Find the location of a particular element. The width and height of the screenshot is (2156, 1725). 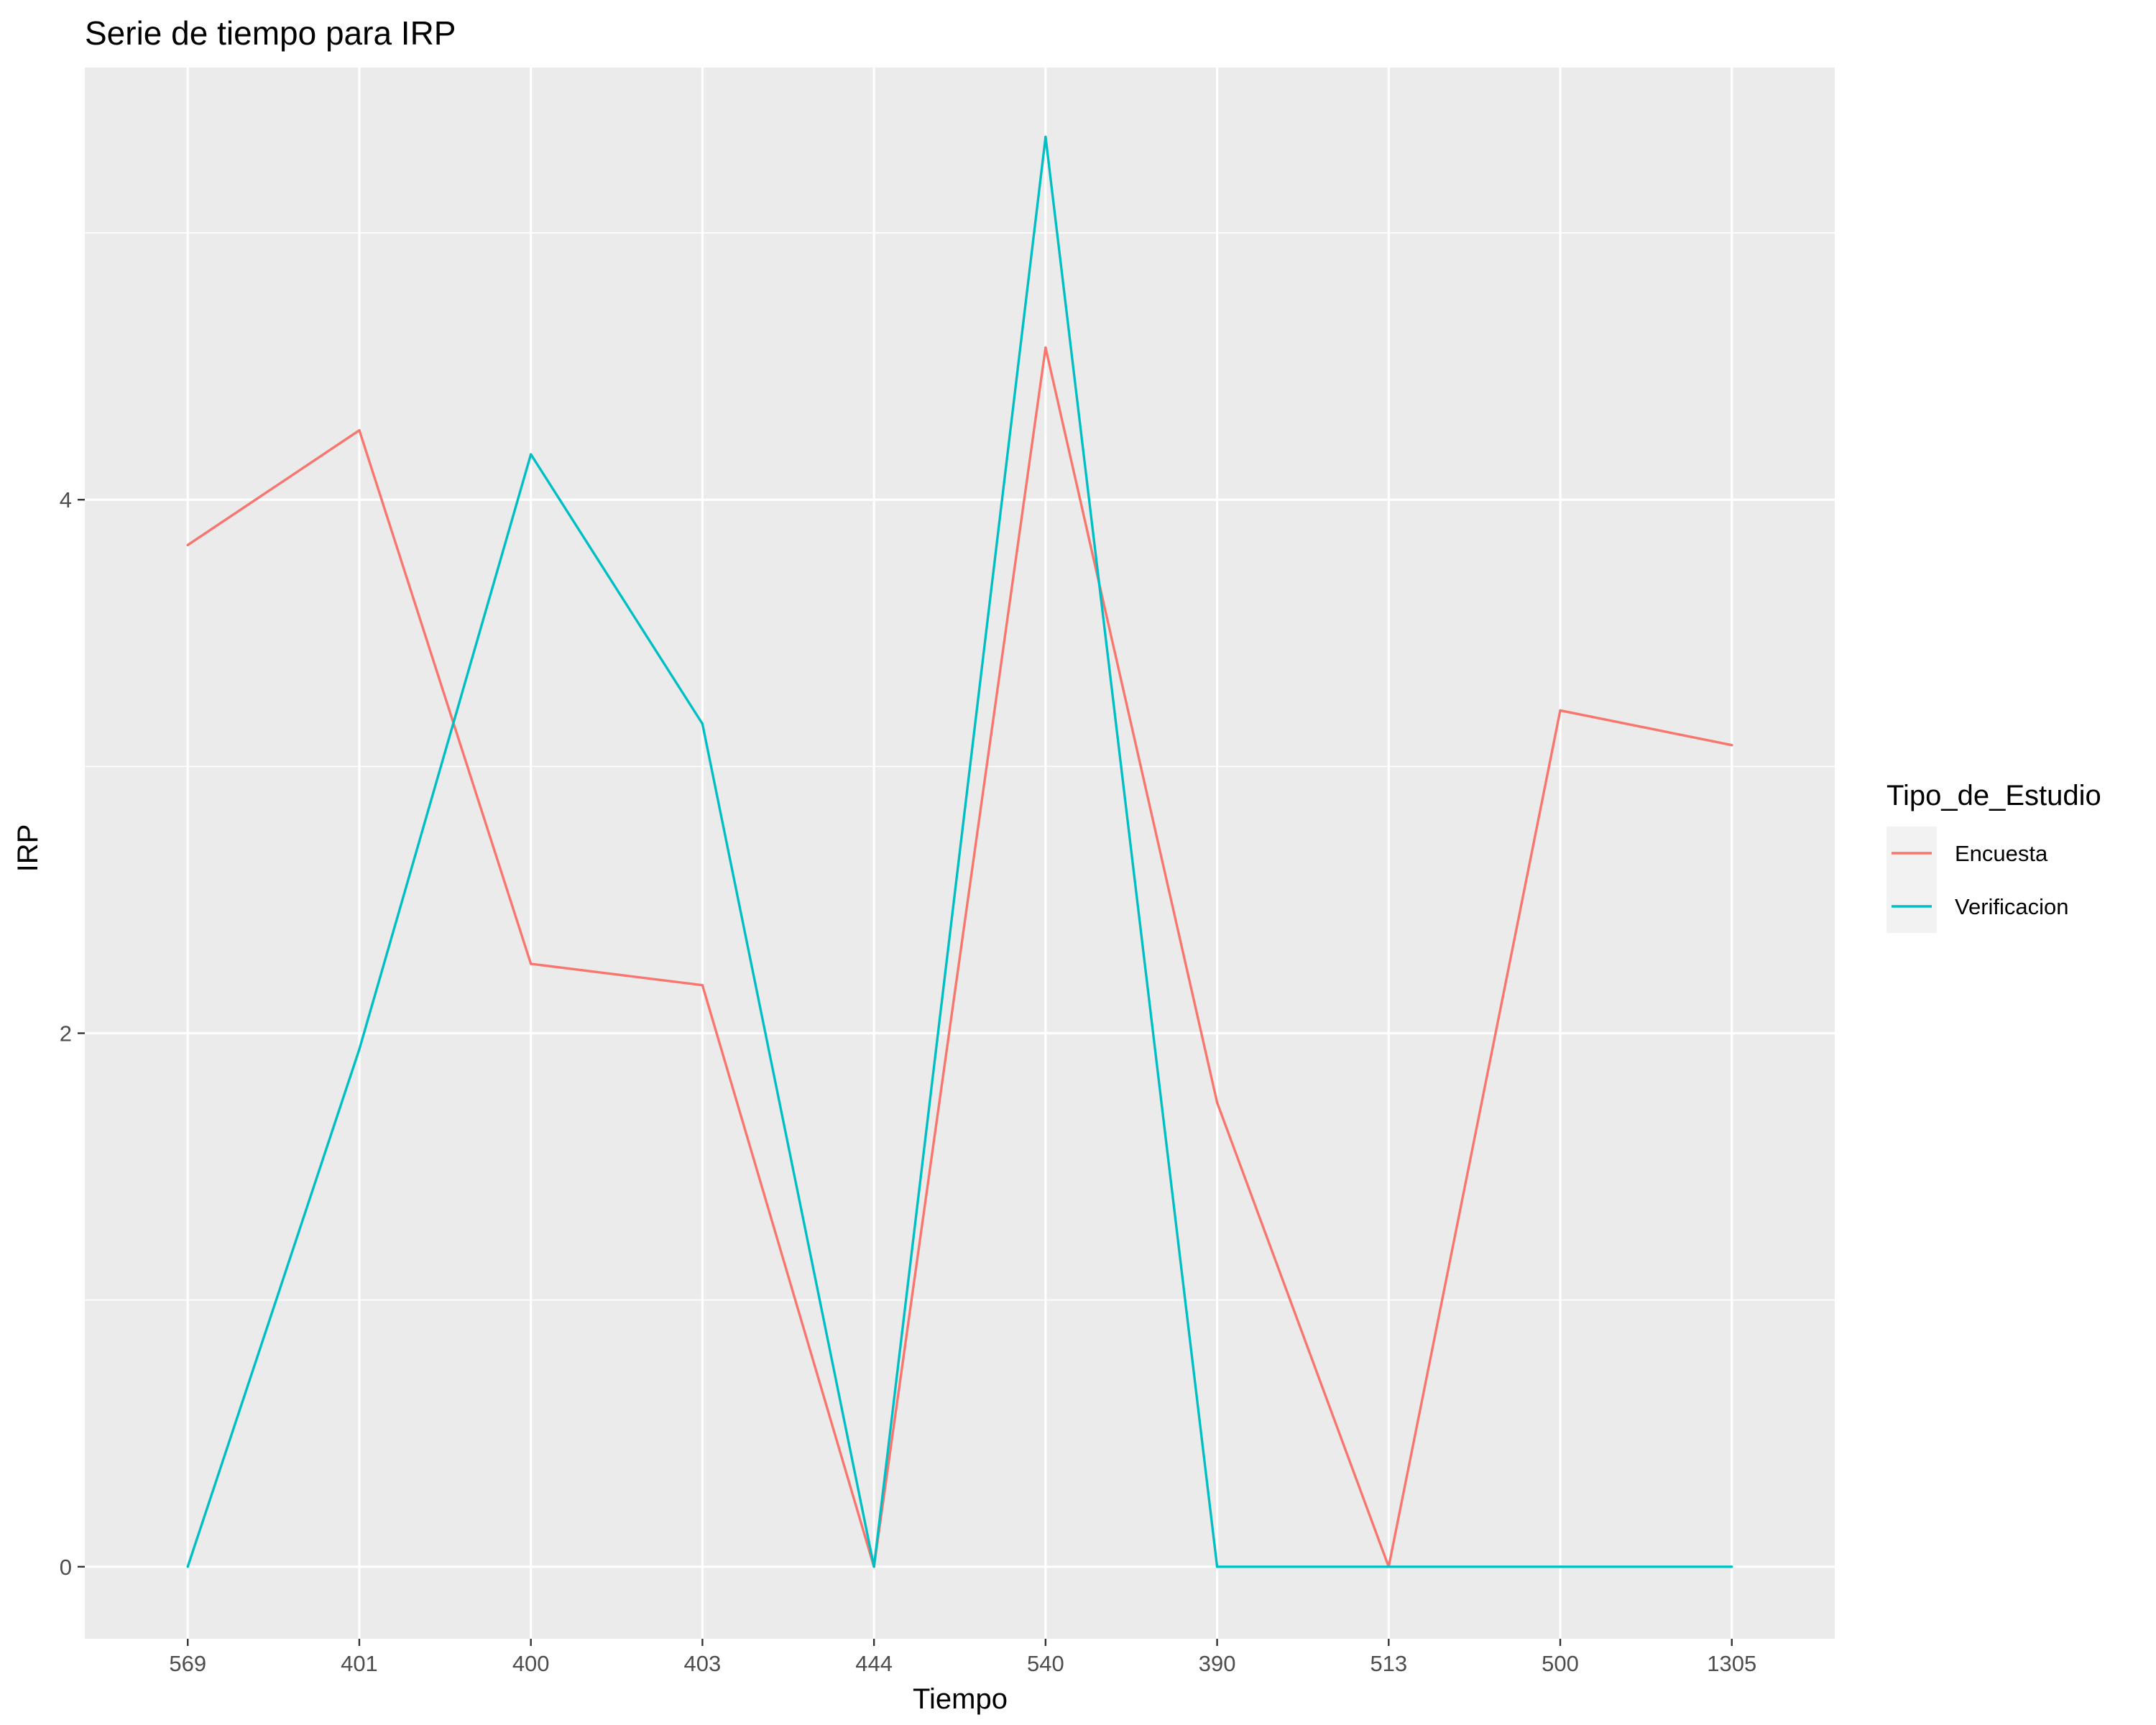

x-tick-label: 390 is located at coordinates (1217, 1663).